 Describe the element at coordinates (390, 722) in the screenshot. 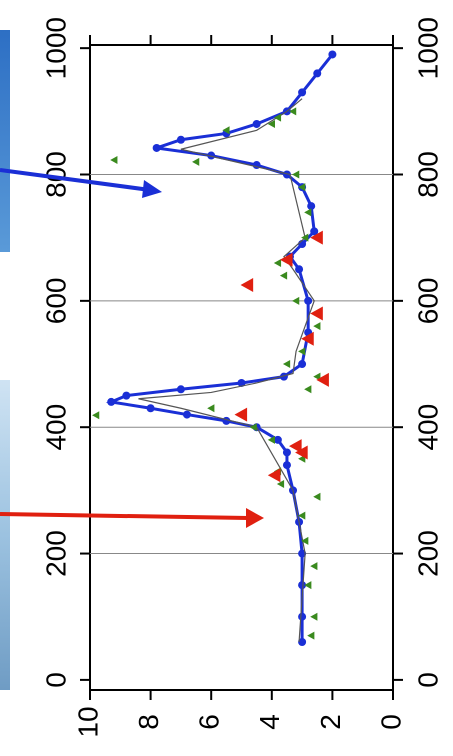

I see `y-tick-label: 0` at that location.